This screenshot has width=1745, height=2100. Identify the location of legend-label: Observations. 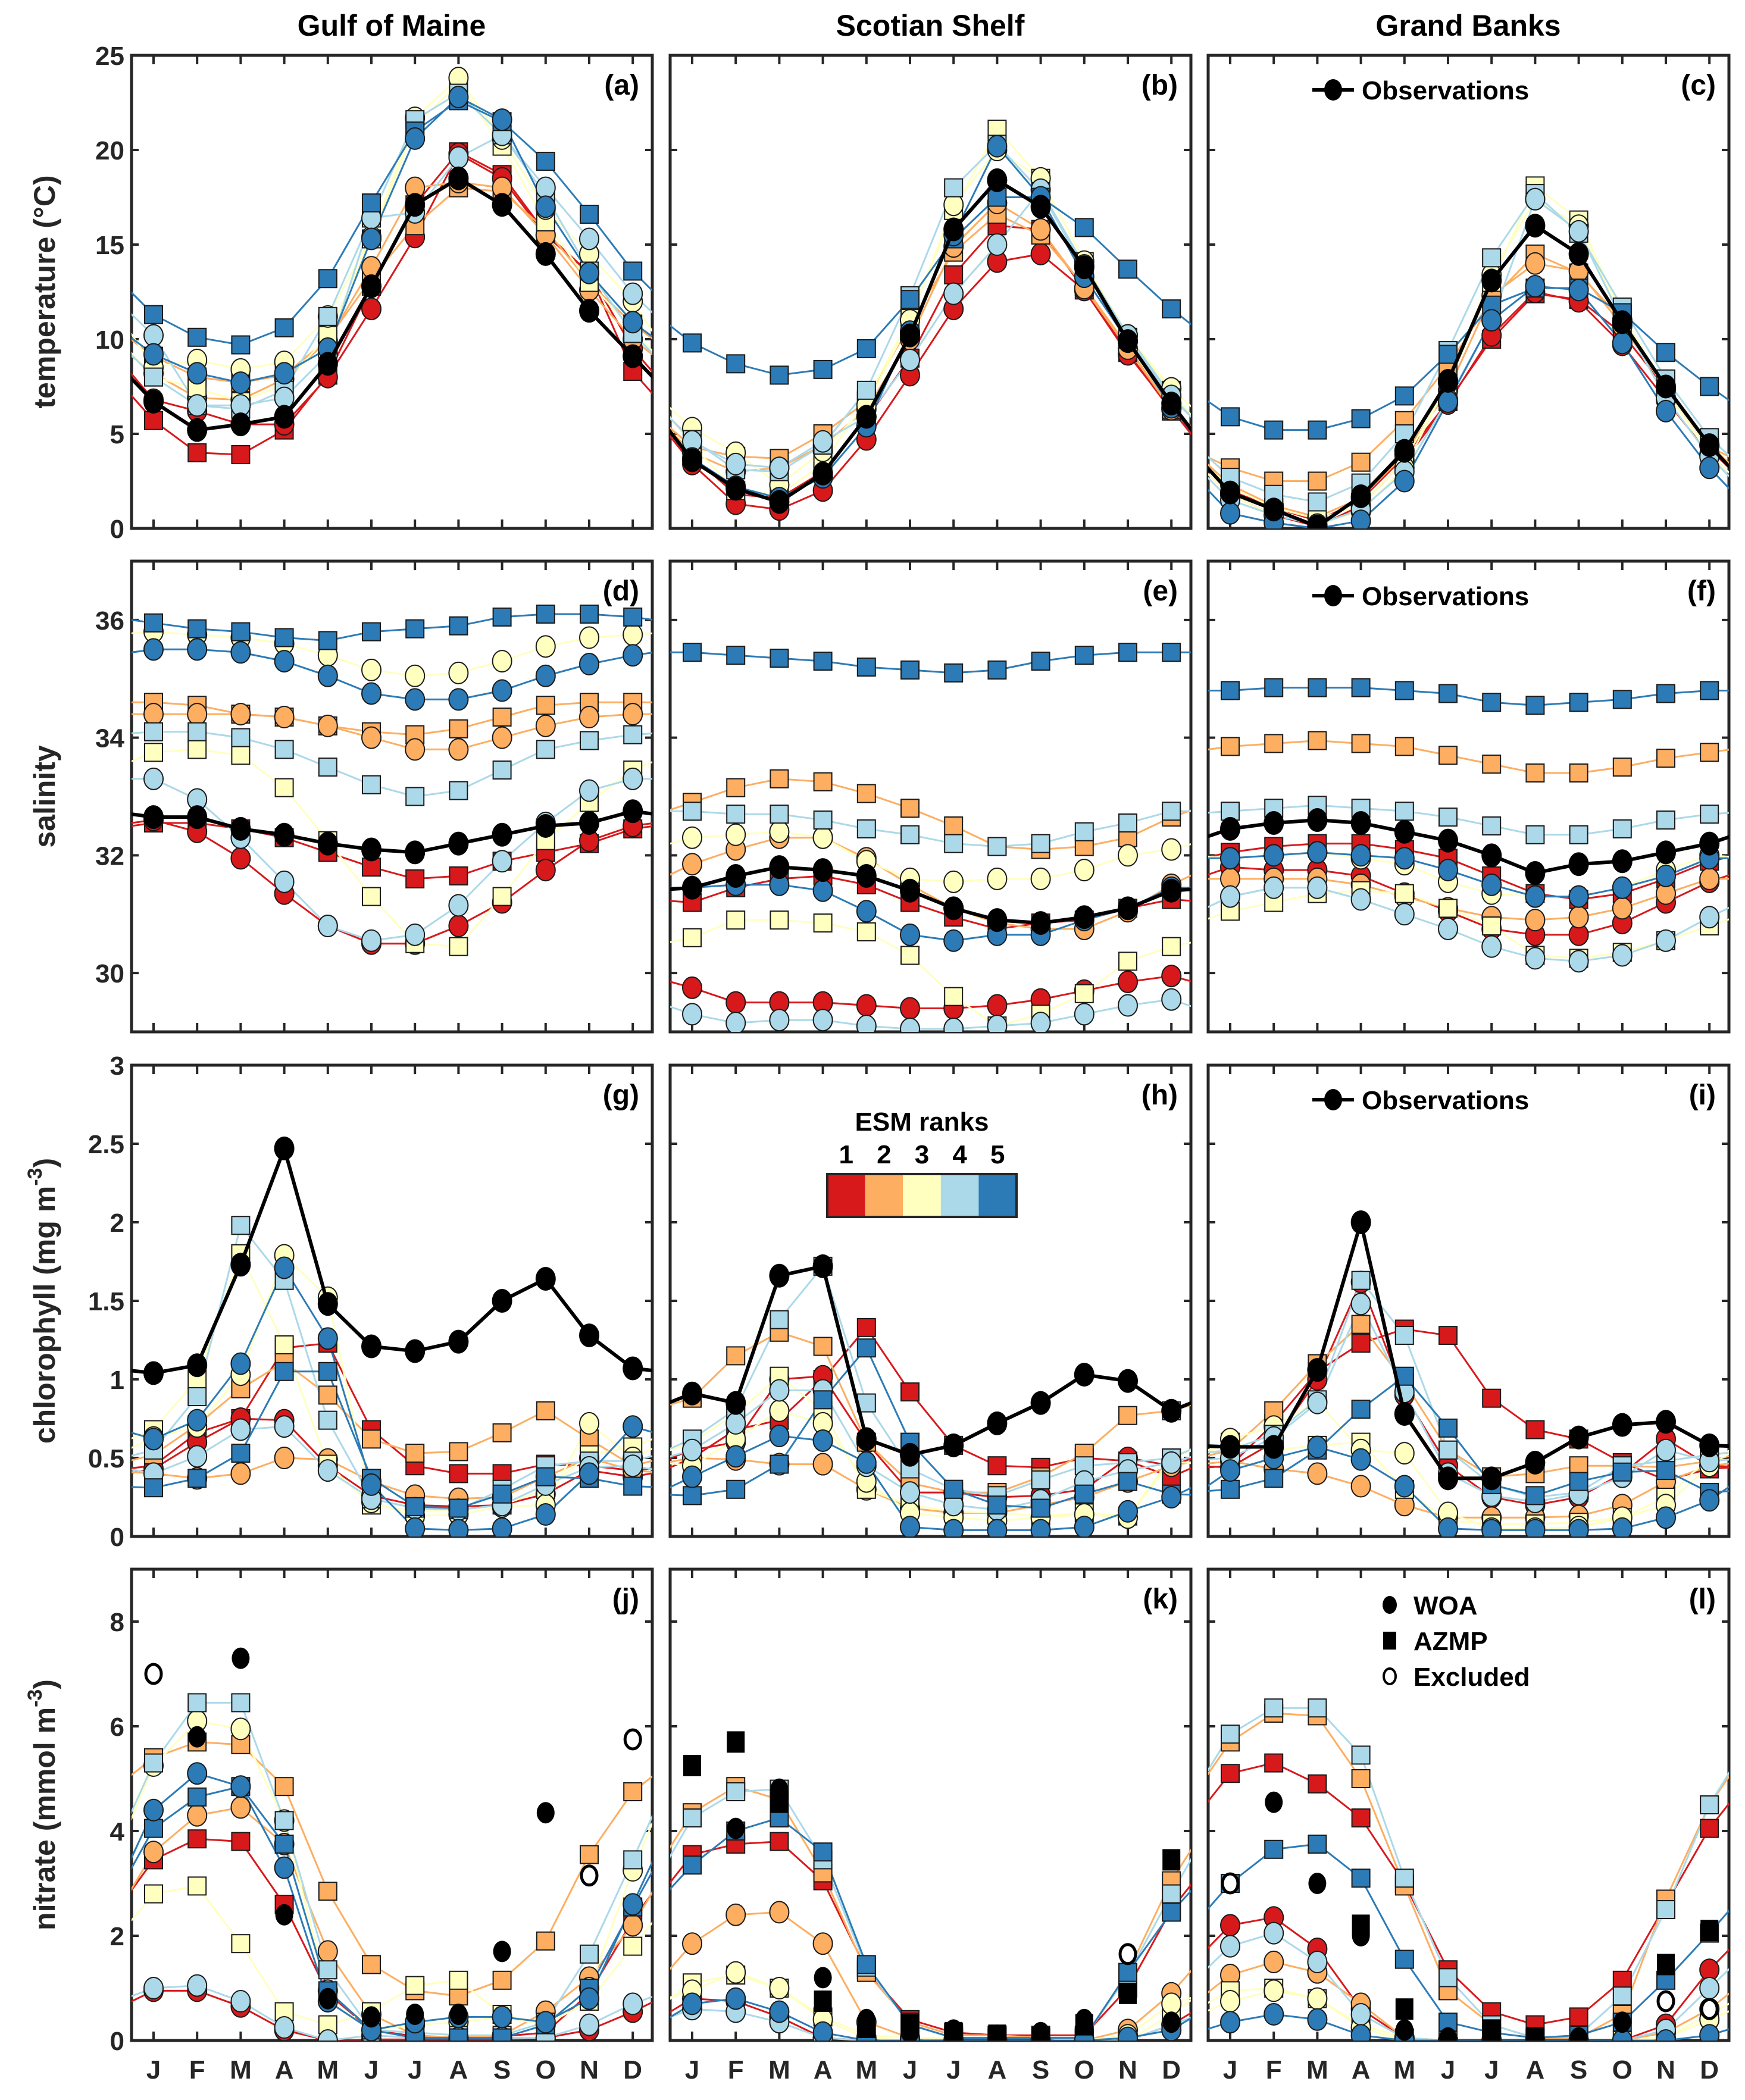
(1445, 90).